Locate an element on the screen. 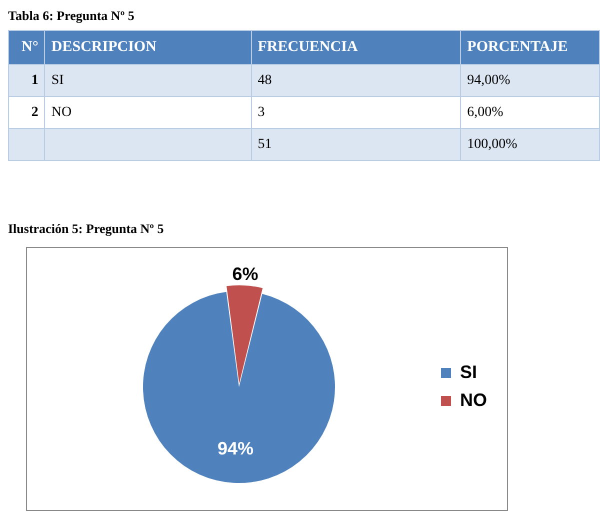 The height and width of the screenshot is (520, 600). text: 100,00% is located at coordinates (530, 144).